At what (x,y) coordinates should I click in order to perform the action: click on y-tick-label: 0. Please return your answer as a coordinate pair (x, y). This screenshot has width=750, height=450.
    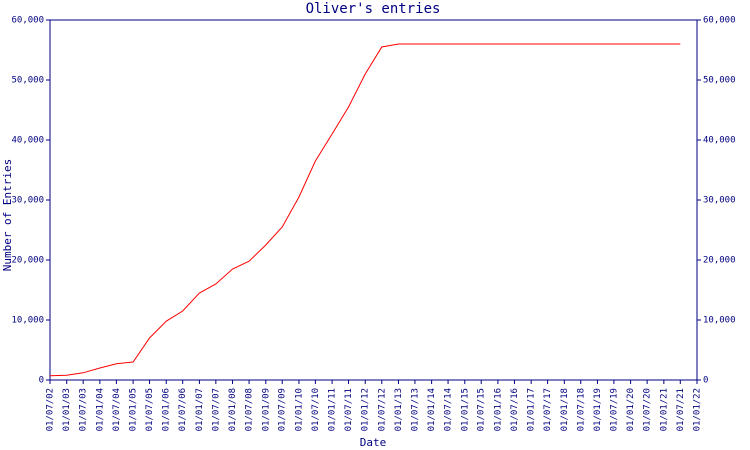
    Looking at the image, I should click on (41, 381).